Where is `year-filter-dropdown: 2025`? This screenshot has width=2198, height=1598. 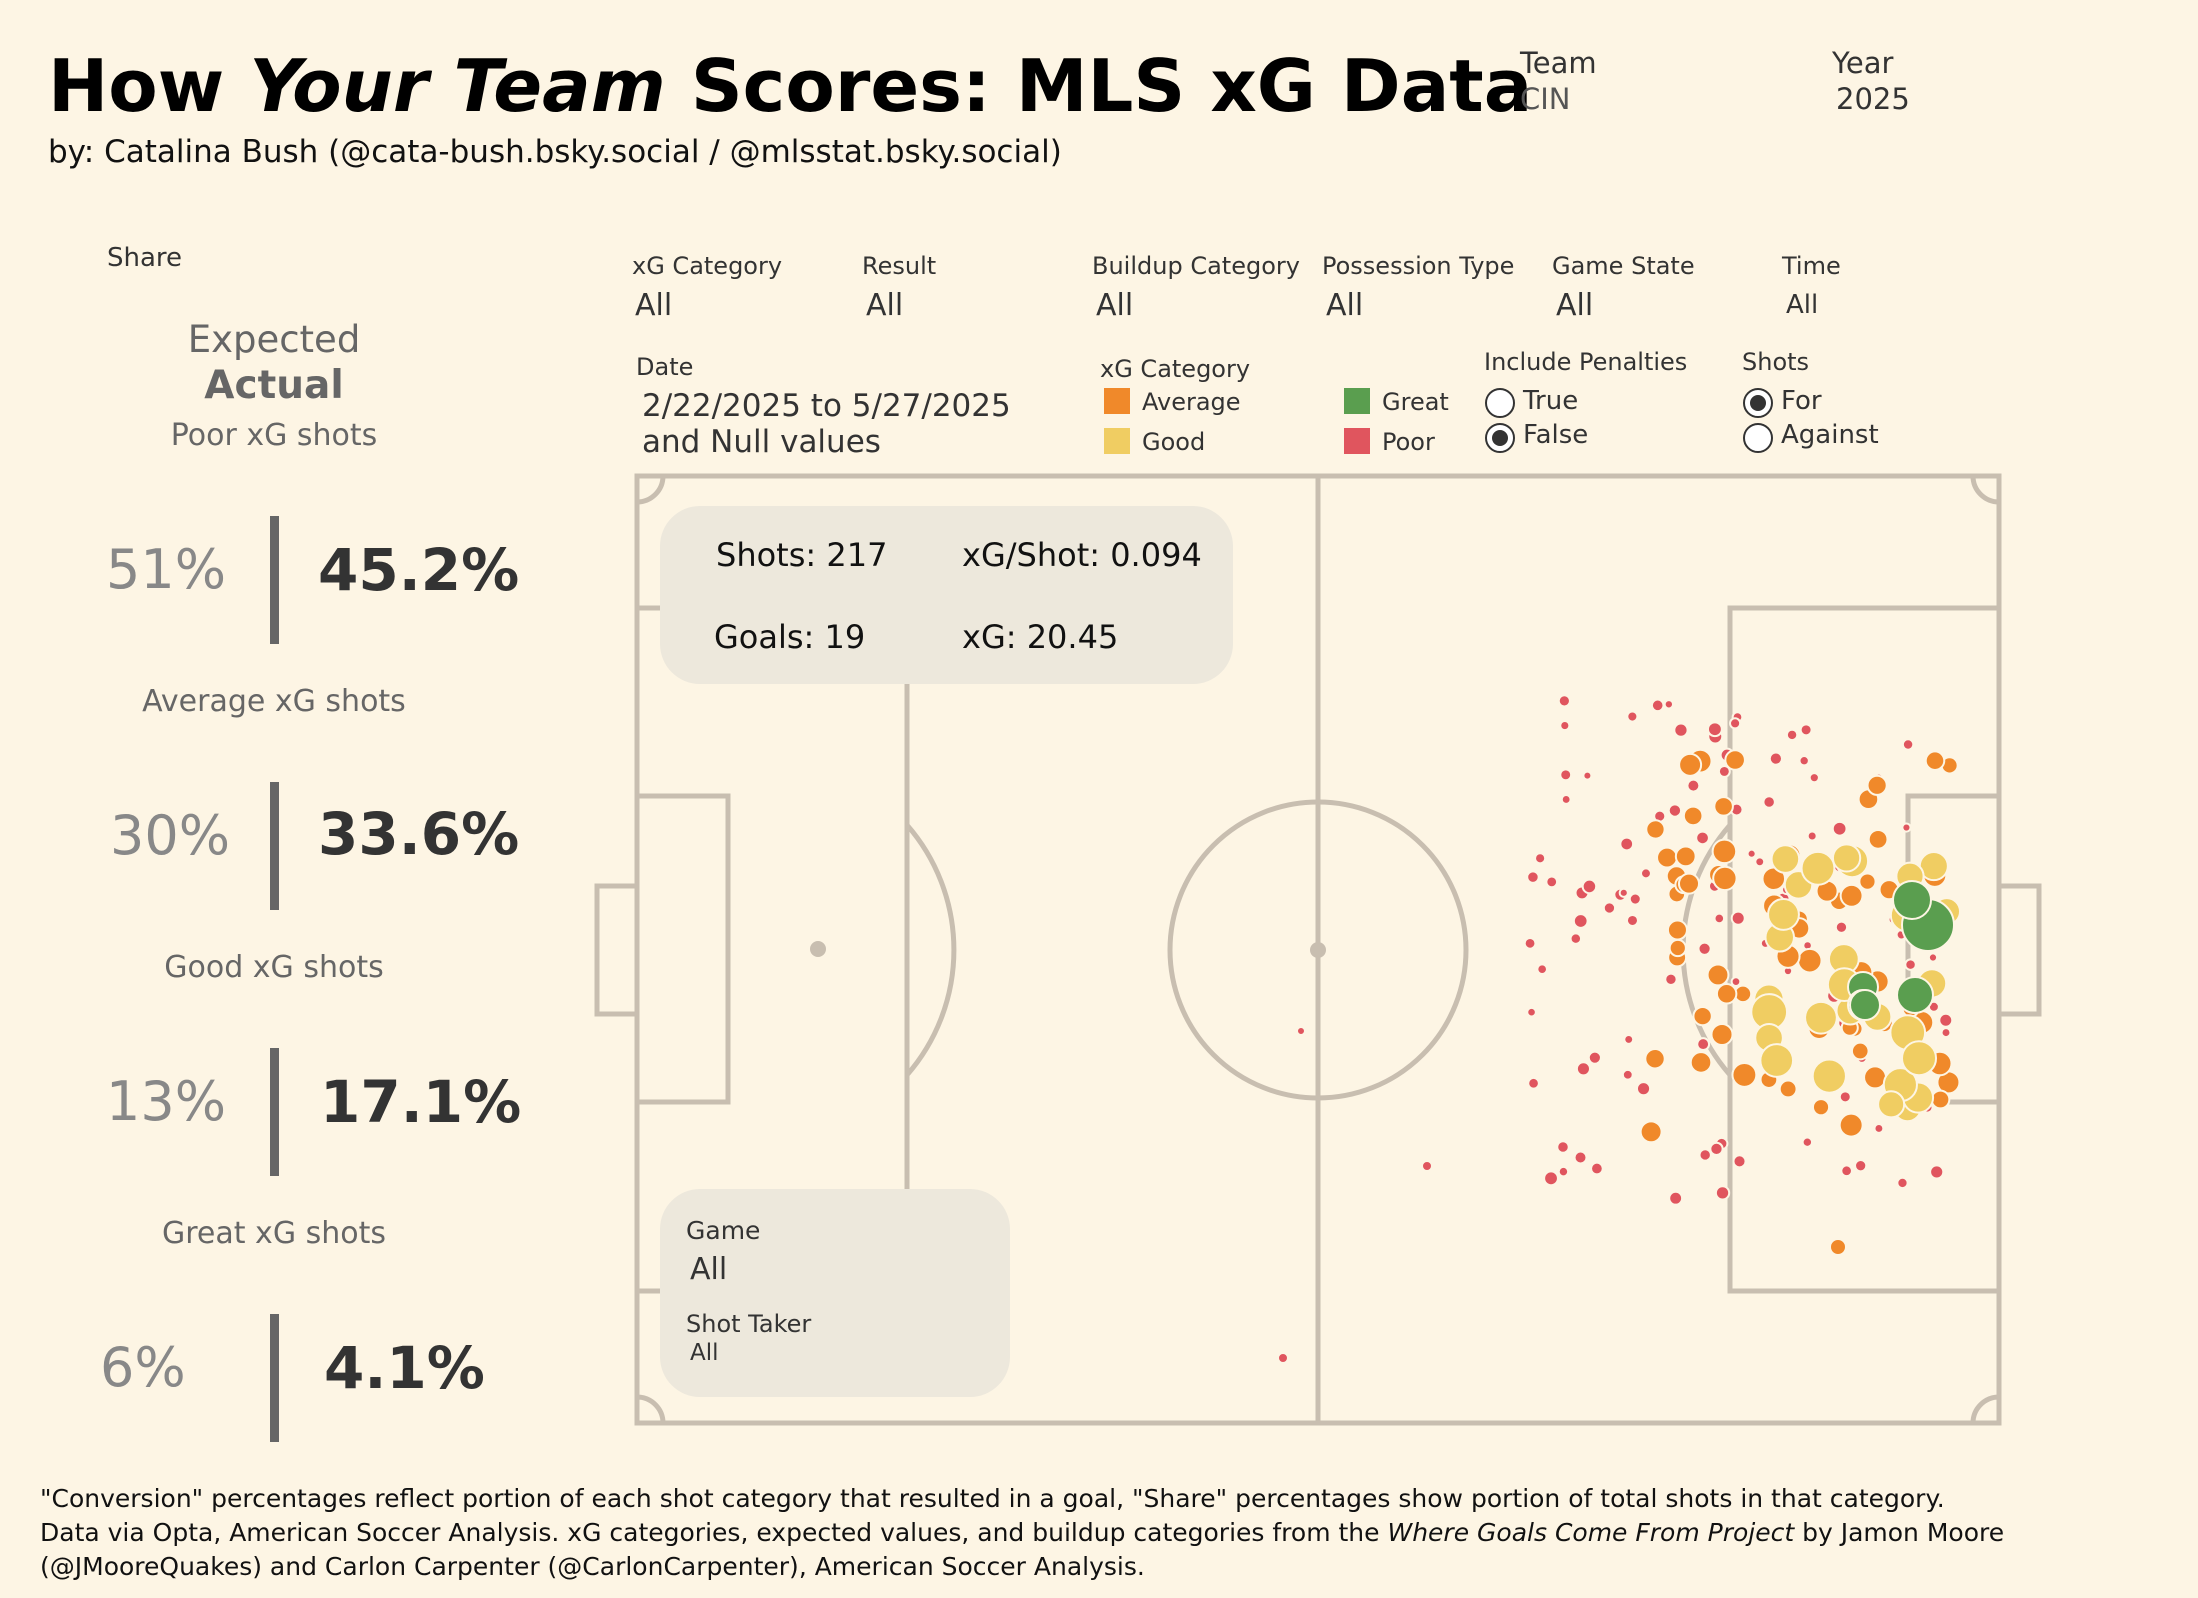
year-filter-dropdown: 2025 is located at coordinates (1873, 99).